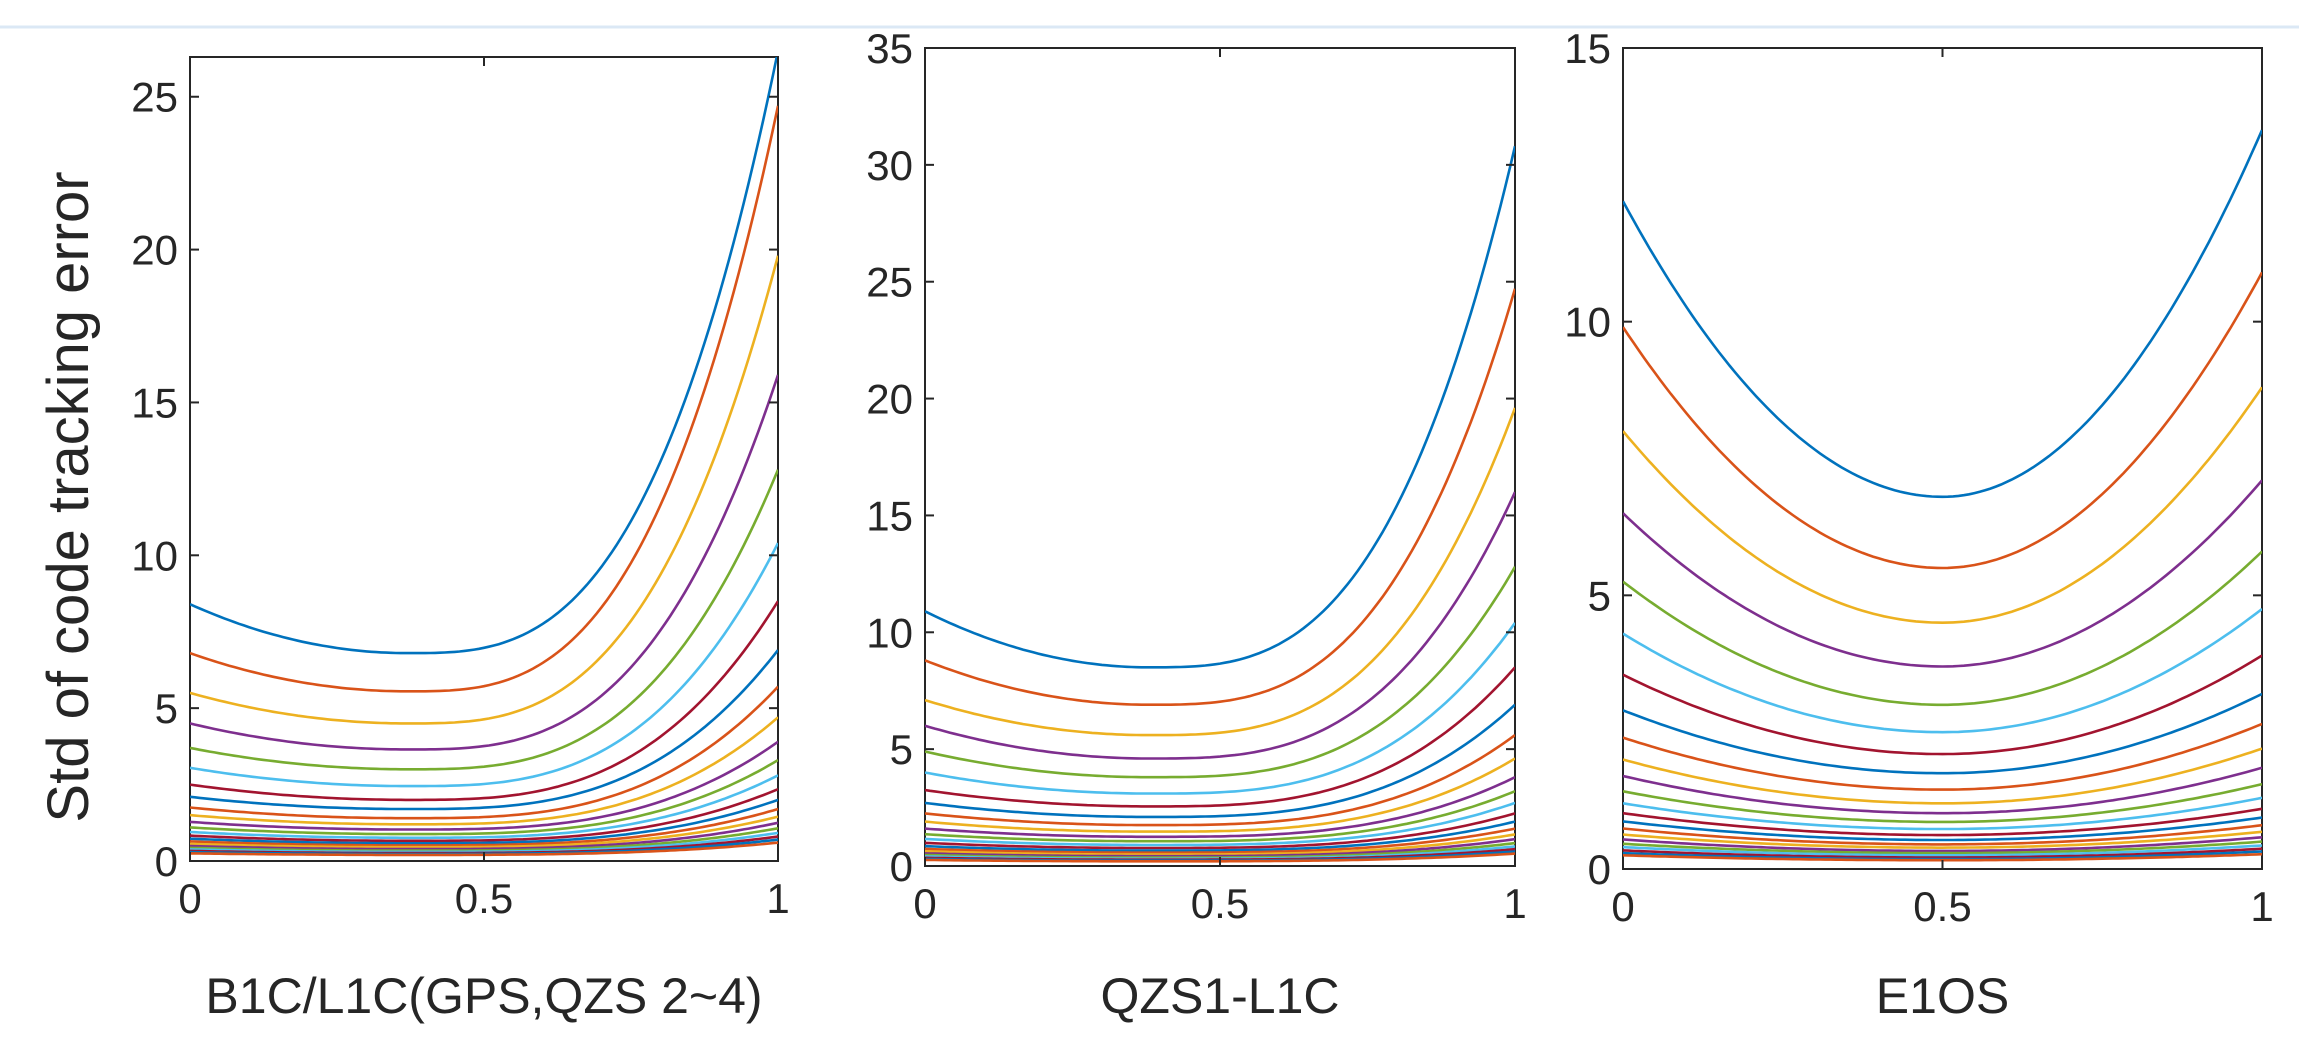 The height and width of the screenshot is (1051, 2299). I want to click on x-axis-label: B1C/L1C(GPS,QZS 2~4), so click(483, 996).